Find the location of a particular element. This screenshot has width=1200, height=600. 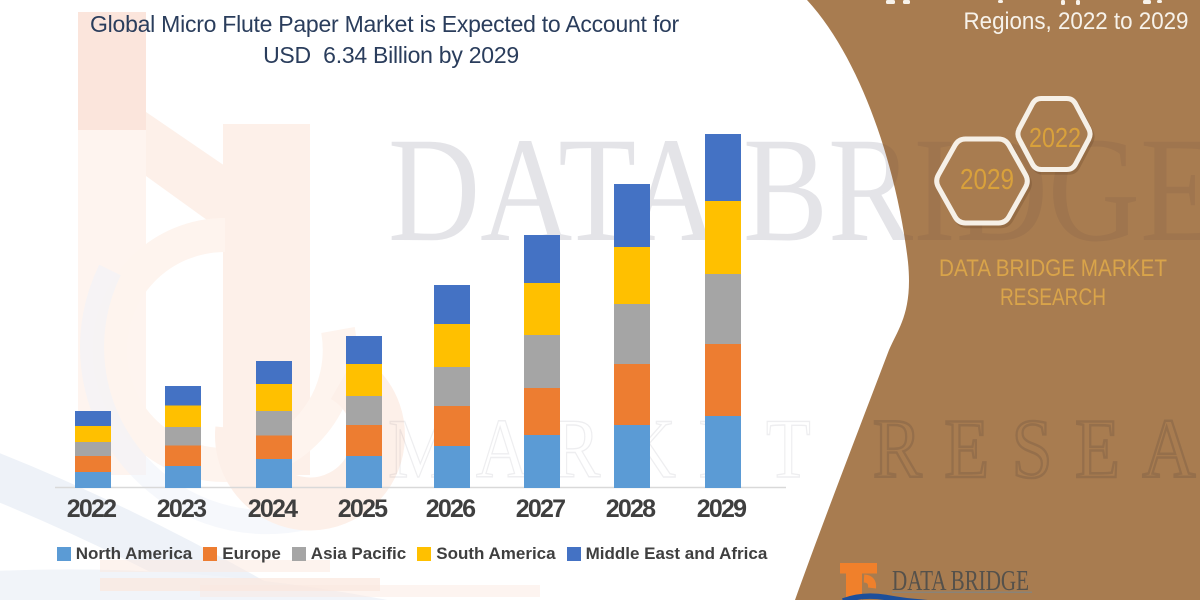

svg-text: 2022 is located at coordinates (1055, 137).